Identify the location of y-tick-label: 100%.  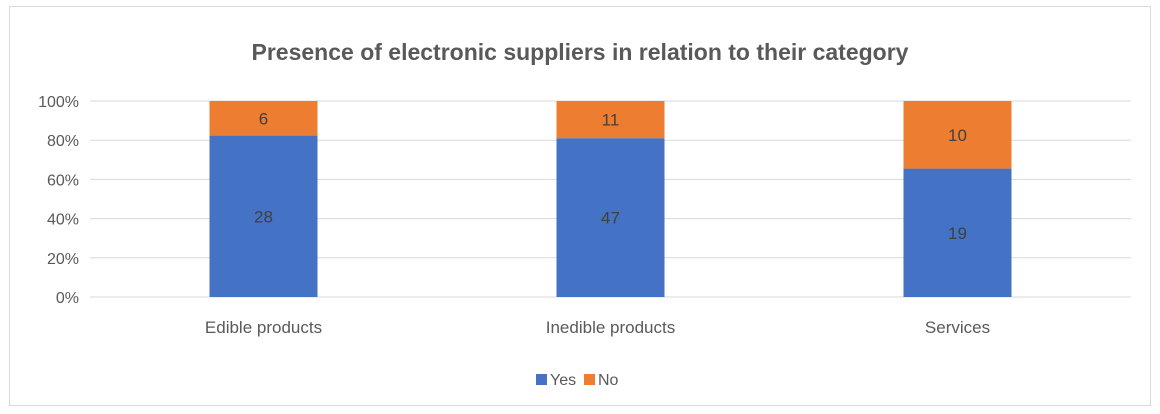
(58, 102).